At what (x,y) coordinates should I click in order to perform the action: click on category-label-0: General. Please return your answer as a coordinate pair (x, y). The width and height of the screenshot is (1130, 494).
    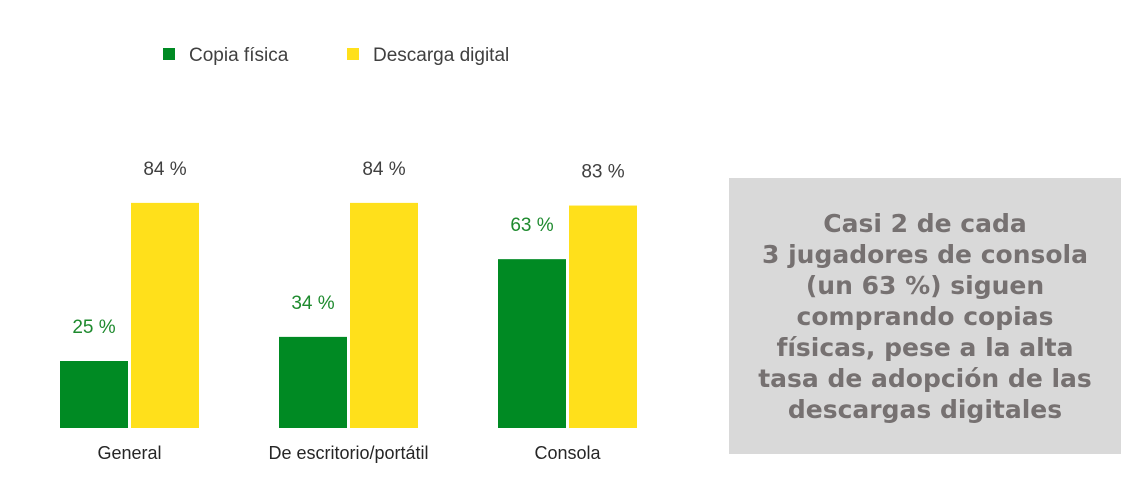
    Looking at the image, I should click on (129, 453).